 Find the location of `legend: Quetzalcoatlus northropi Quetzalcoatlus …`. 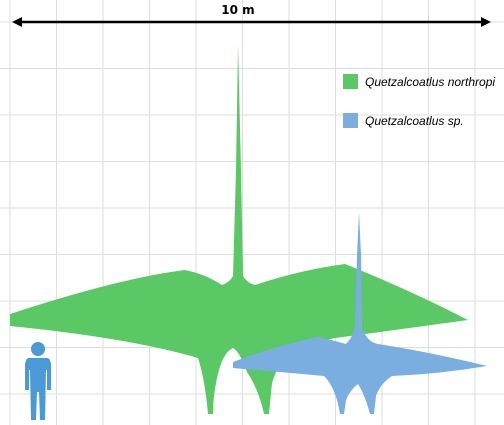

legend: Quetzalcoatlus northropi Quetzalcoatlus … is located at coordinates (419, 101).